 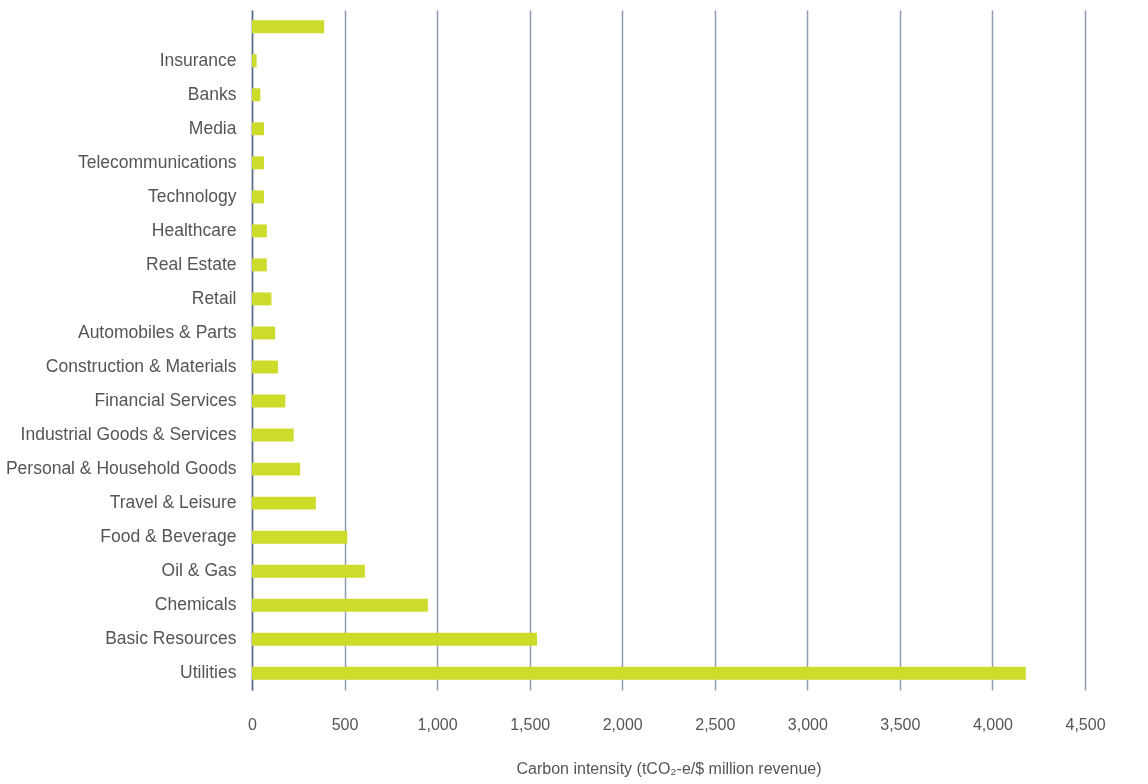 I want to click on y-tick-label: Personal & Household Goods, so click(x=121, y=468).